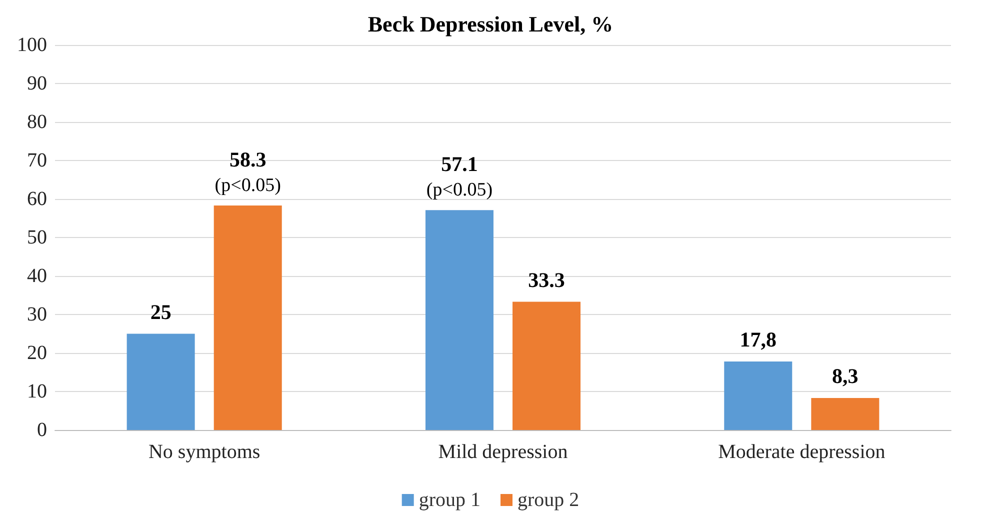  Describe the element at coordinates (32, 45) in the screenshot. I see `y-tick-label: 100` at that location.